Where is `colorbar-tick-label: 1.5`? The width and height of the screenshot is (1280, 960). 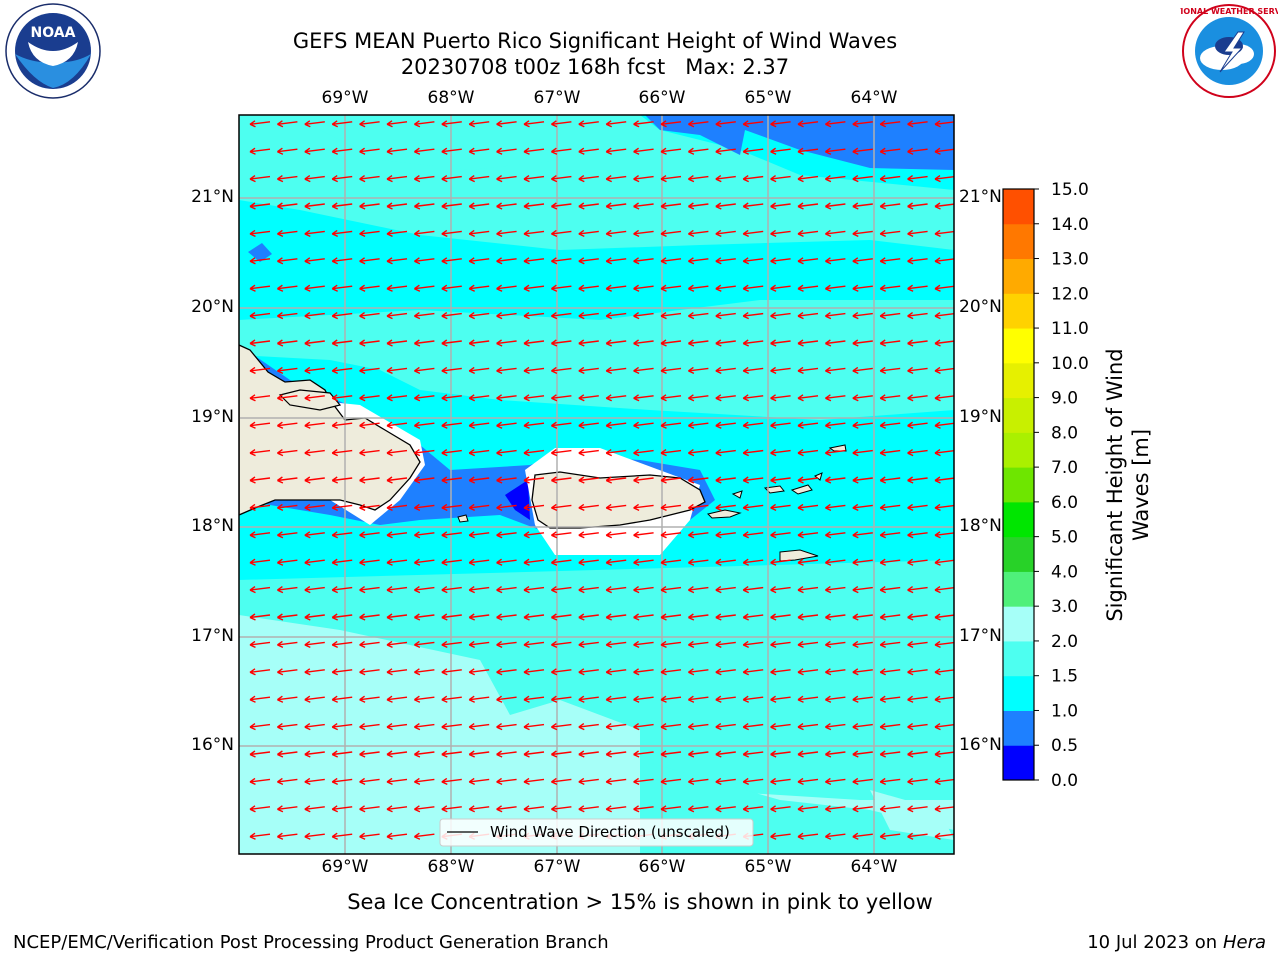
colorbar-tick-label: 1.5 is located at coordinates (1064, 677).